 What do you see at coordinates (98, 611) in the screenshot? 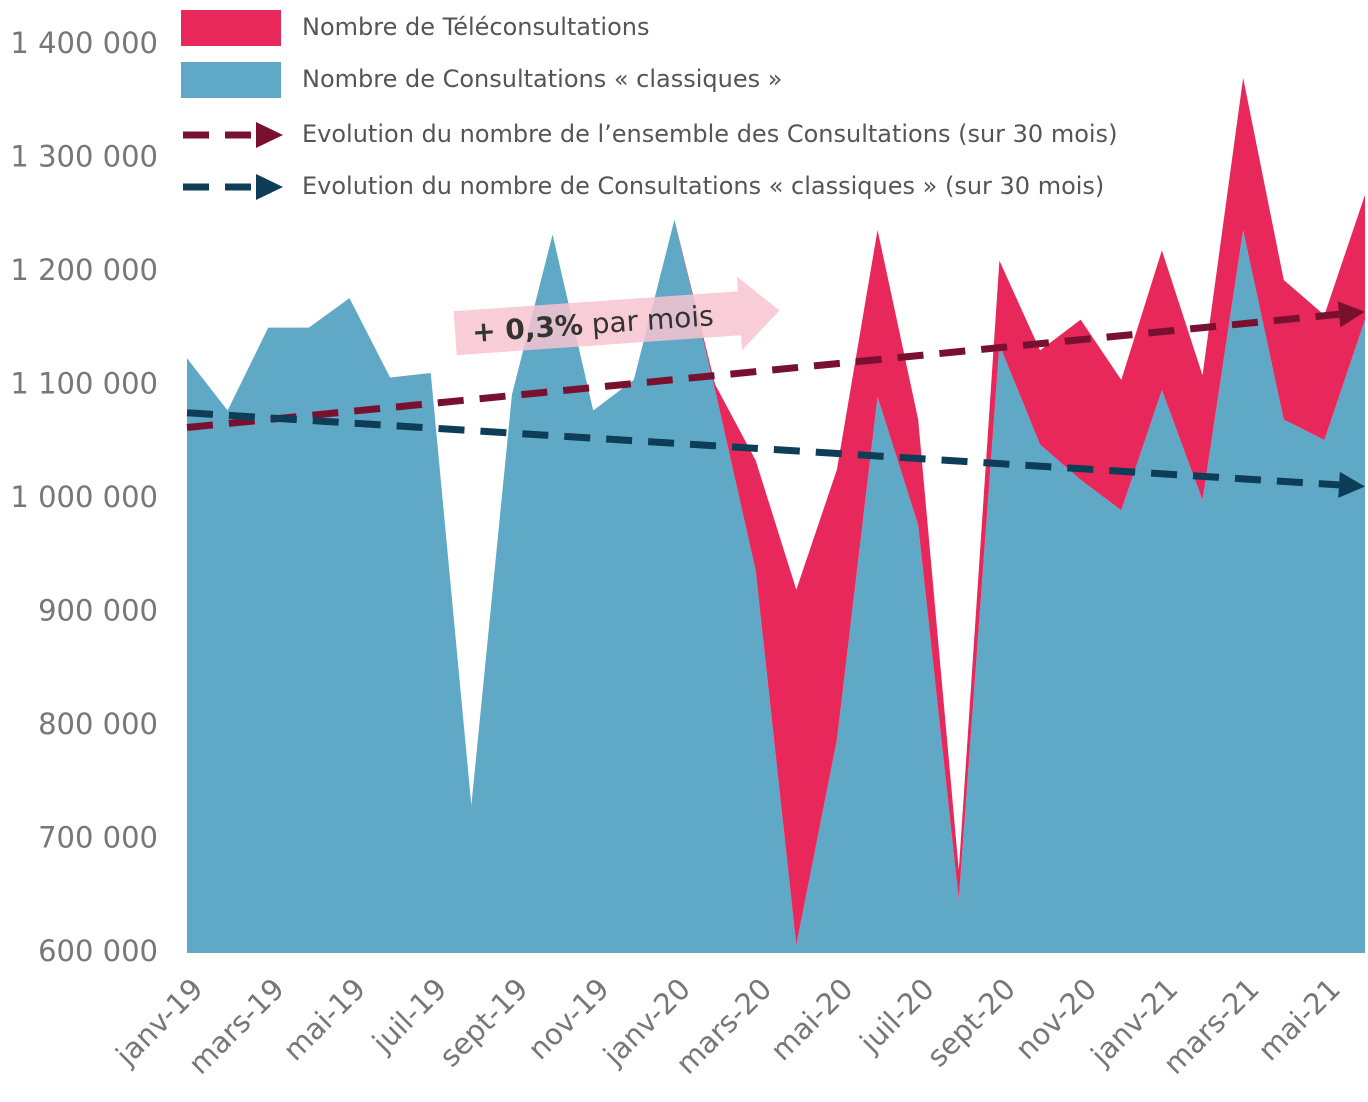
I see `y-tick-label: 900 000` at bounding box center [98, 611].